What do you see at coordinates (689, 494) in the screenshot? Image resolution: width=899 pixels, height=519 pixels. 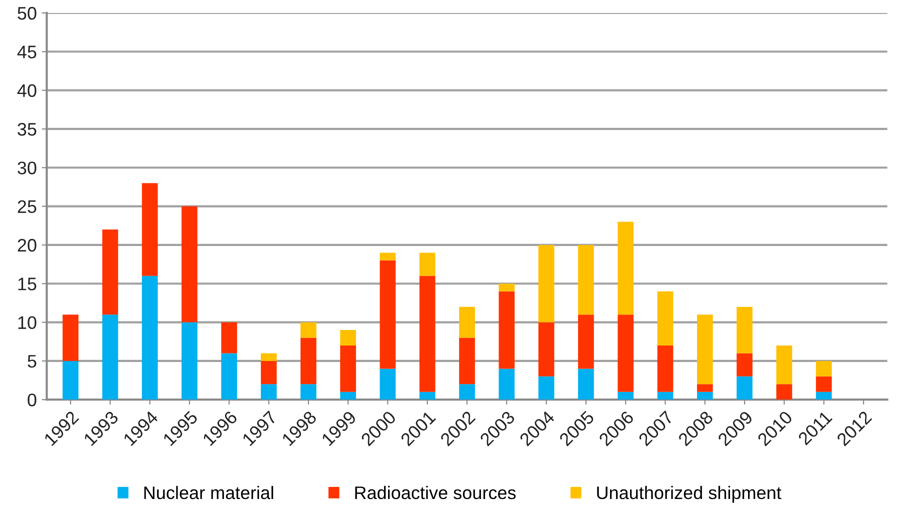 I see `legend-label: Unauthorized shipment` at bounding box center [689, 494].